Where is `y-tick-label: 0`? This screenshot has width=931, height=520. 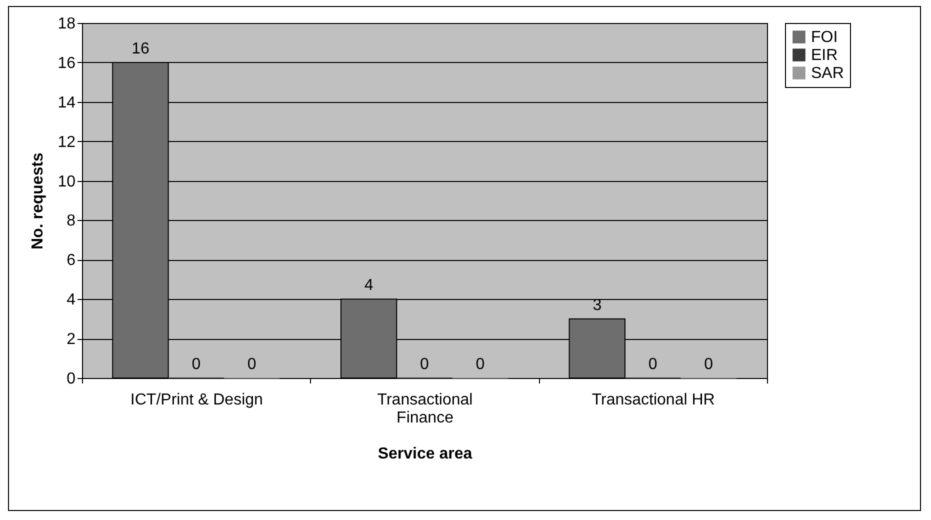 y-tick-label: 0 is located at coordinates (71, 379).